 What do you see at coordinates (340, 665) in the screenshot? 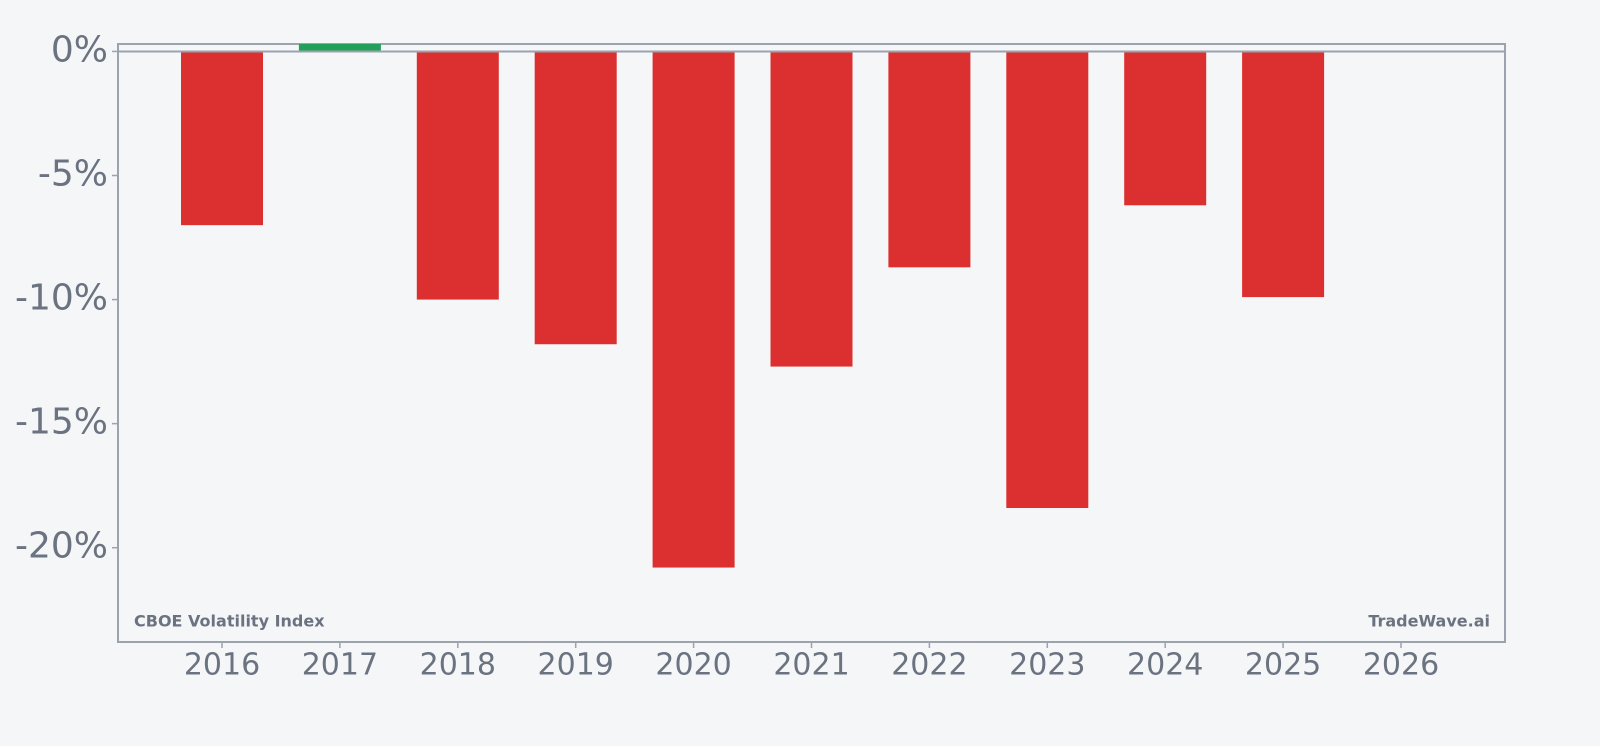
I see `x-tick-label: 2017` at bounding box center [340, 665].